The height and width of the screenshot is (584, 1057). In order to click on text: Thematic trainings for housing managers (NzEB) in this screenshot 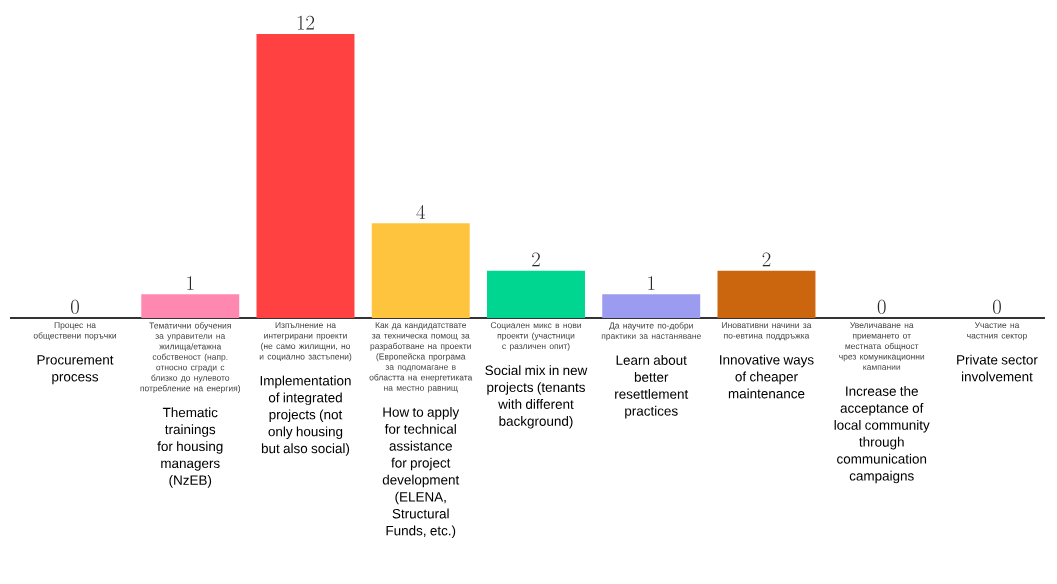, I will do `click(190, 447)`.